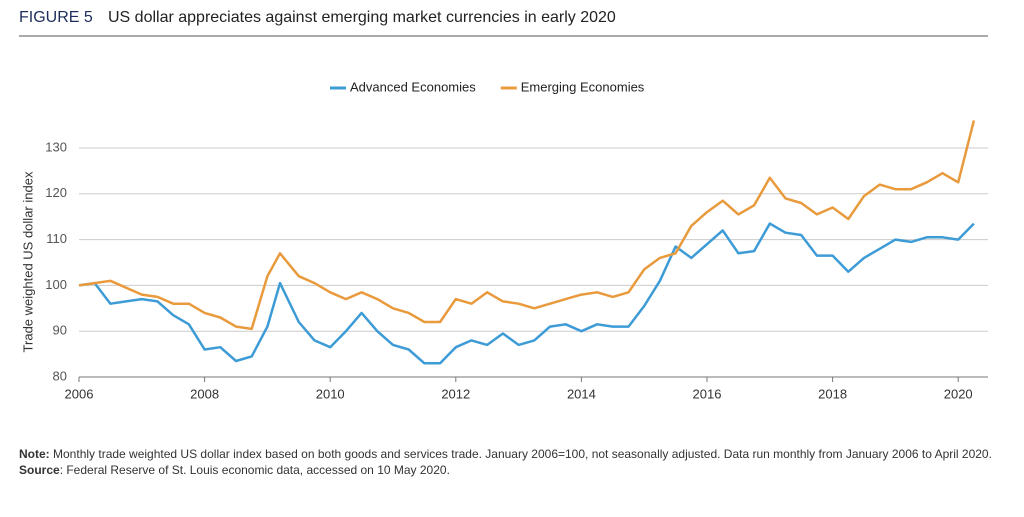 The height and width of the screenshot is (517, 1024). Describe the element at coordinates (79, 393) in the screenshot. I see `x-tick-label: 2006` at that location.